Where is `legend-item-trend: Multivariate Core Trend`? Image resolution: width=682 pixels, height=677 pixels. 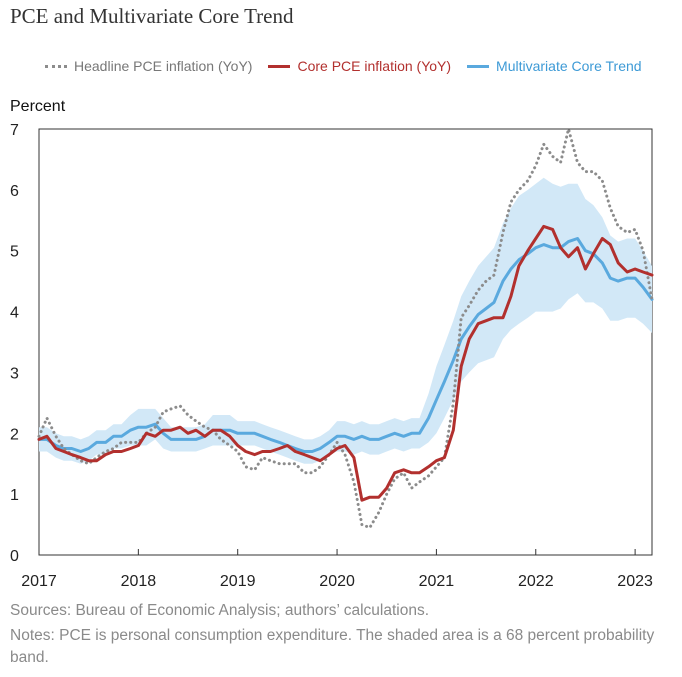 legend-item-trend: Multivariate Core Trend is located at coordinates (554, 66).